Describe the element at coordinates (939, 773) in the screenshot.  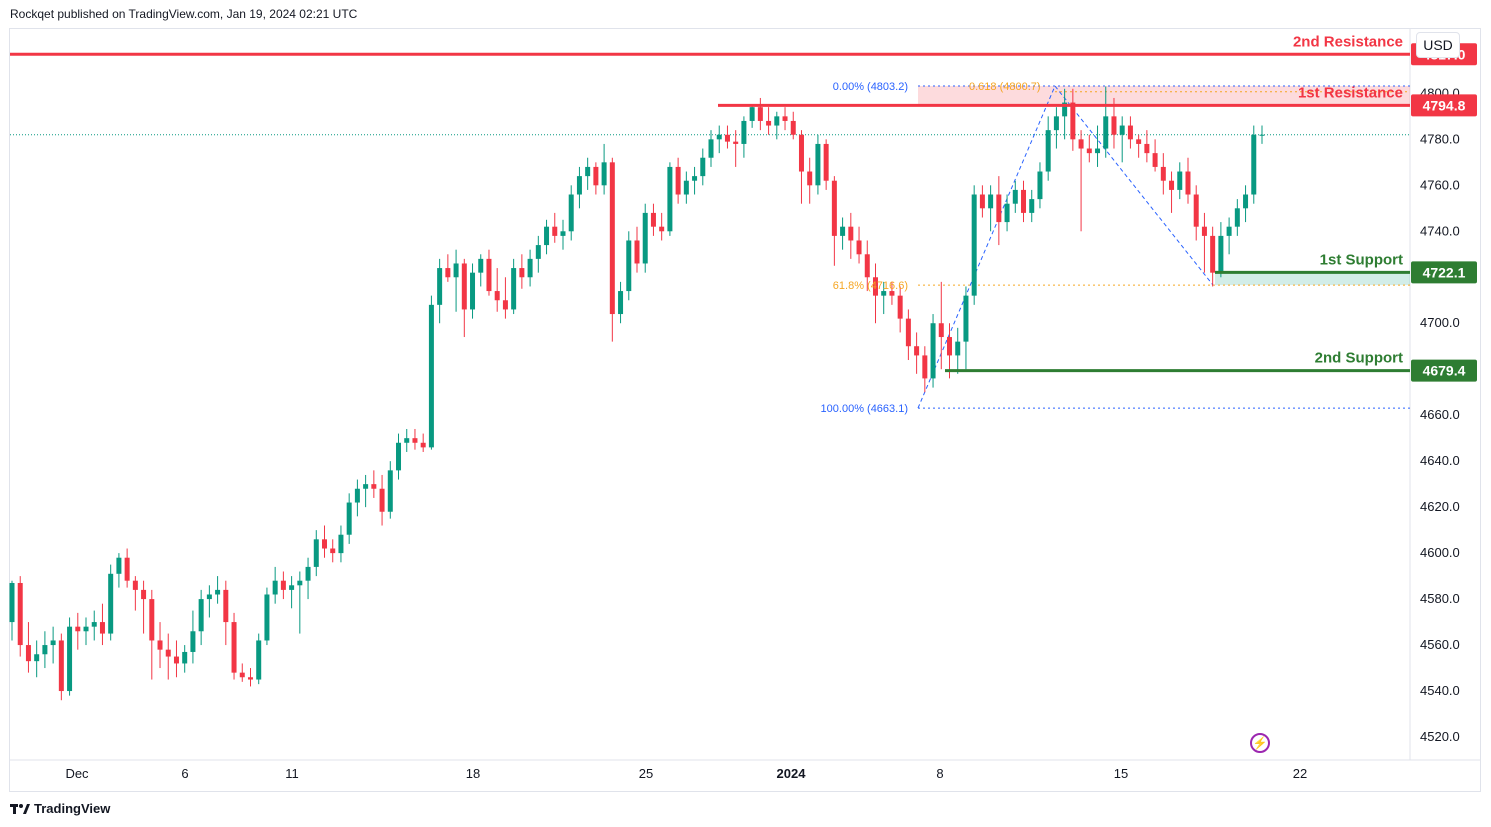
I see `x-tick-label: 8` at that location.